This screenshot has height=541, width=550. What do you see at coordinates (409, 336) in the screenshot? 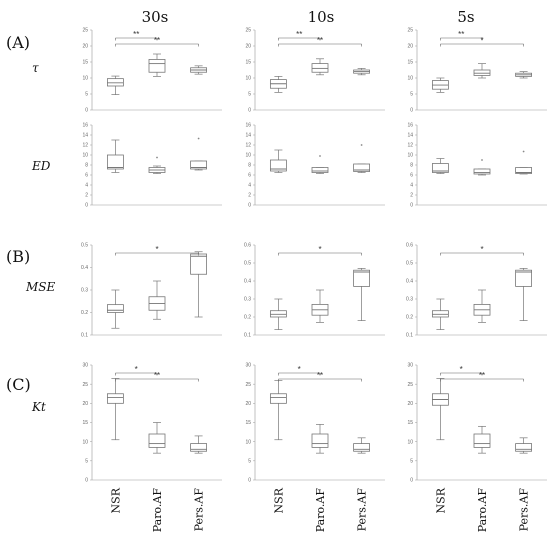
I see `y-tick-label: 0.1` at bounding box center [409, 336].